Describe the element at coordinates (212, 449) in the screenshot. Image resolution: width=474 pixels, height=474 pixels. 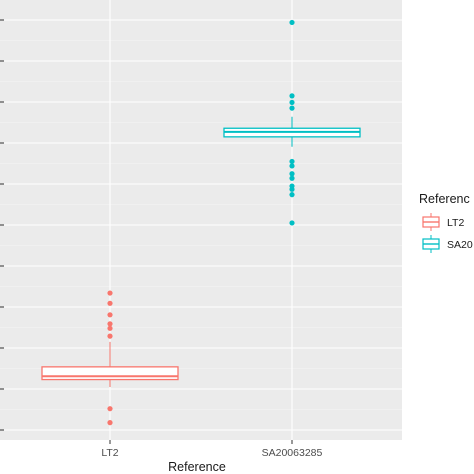
I see `x-axis: LT2 SA20063285` at that location.